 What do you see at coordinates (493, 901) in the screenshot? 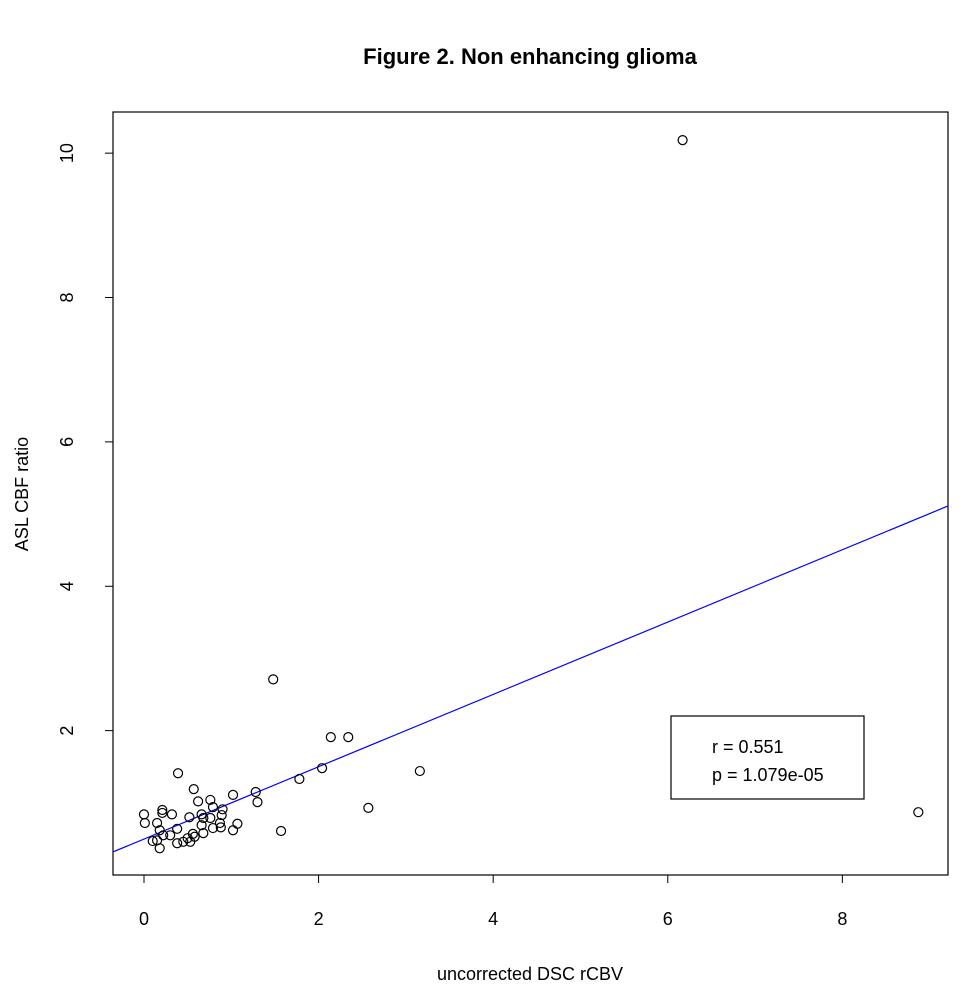
I see `x-axis: 0 2 4 6 8` at bounding box center [493, 901].